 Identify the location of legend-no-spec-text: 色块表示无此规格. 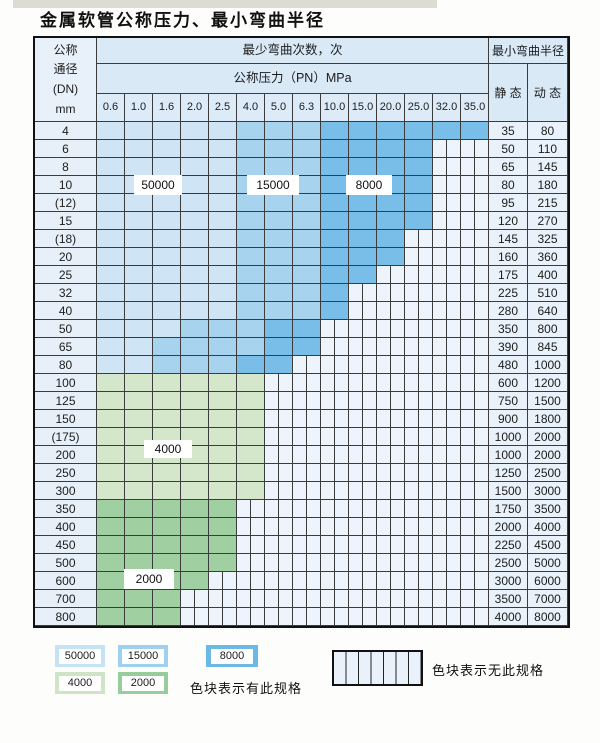
(488, 670).